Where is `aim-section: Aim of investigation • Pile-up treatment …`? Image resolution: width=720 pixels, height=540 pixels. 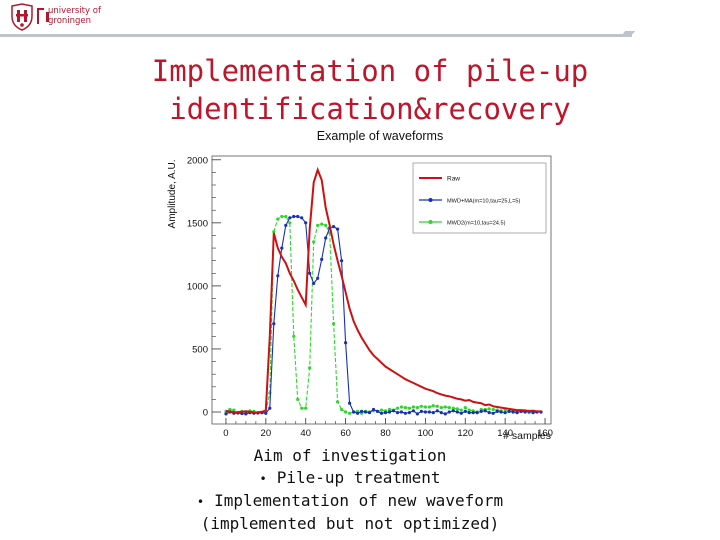 aim-section: Aim of investigation • Pile-up treatment … is located at coordinates (350, 490).